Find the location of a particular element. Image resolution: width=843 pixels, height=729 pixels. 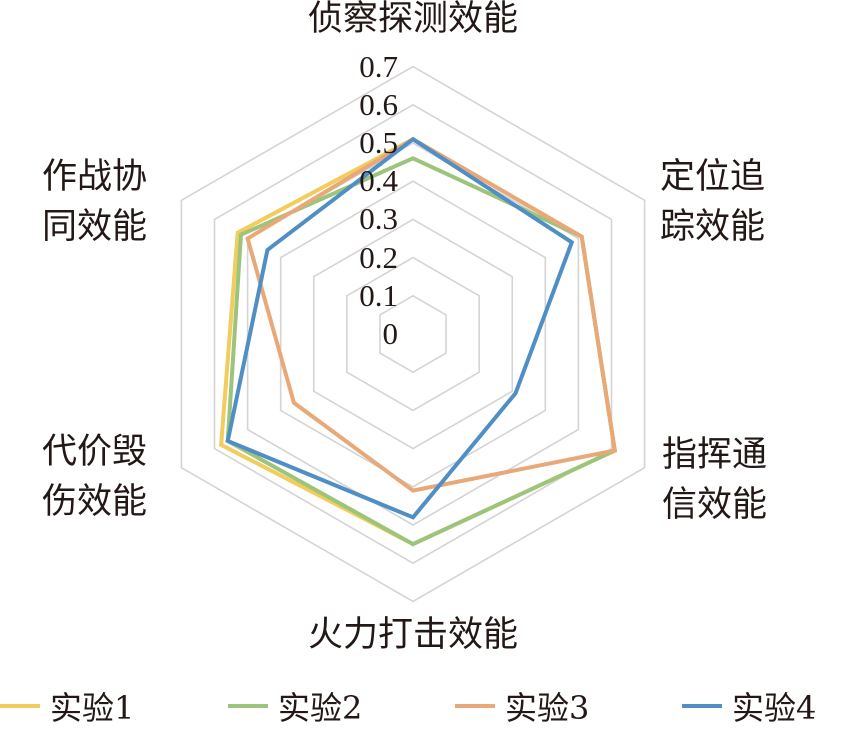

legend-item-2: 实验2 is located at coordinates (295, 706).